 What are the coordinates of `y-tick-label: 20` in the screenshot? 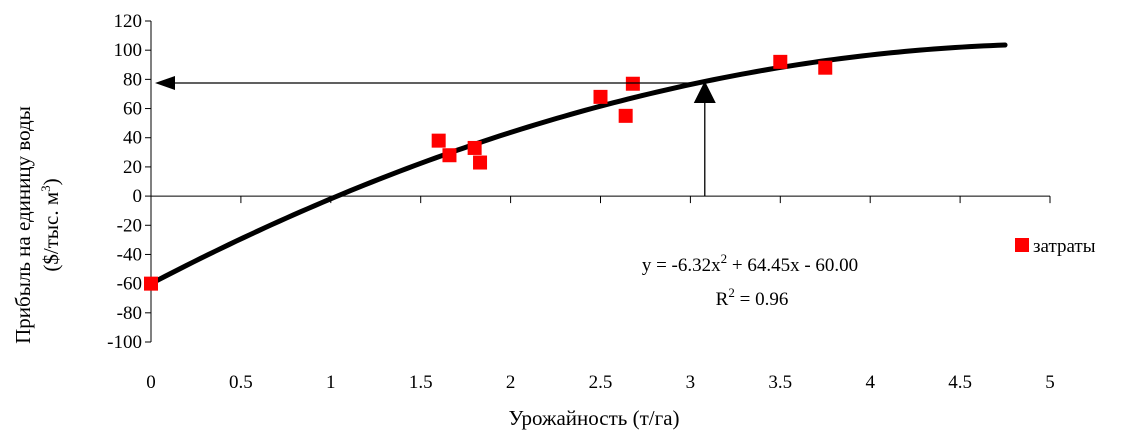 It's located at (132, 167).